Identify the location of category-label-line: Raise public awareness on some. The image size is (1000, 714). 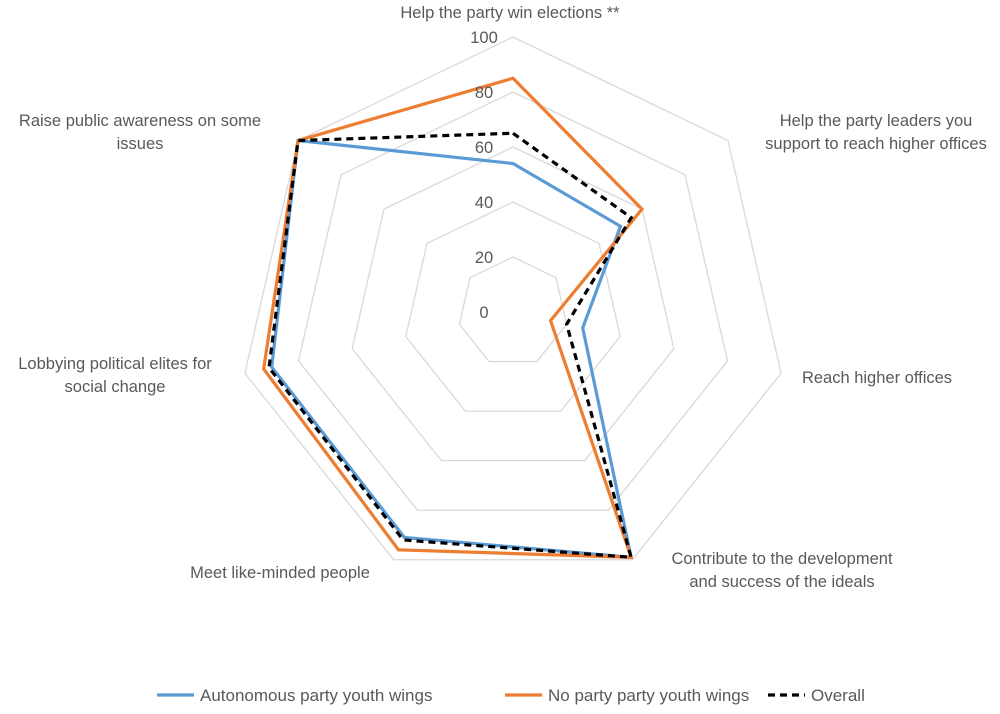
(140, 121).